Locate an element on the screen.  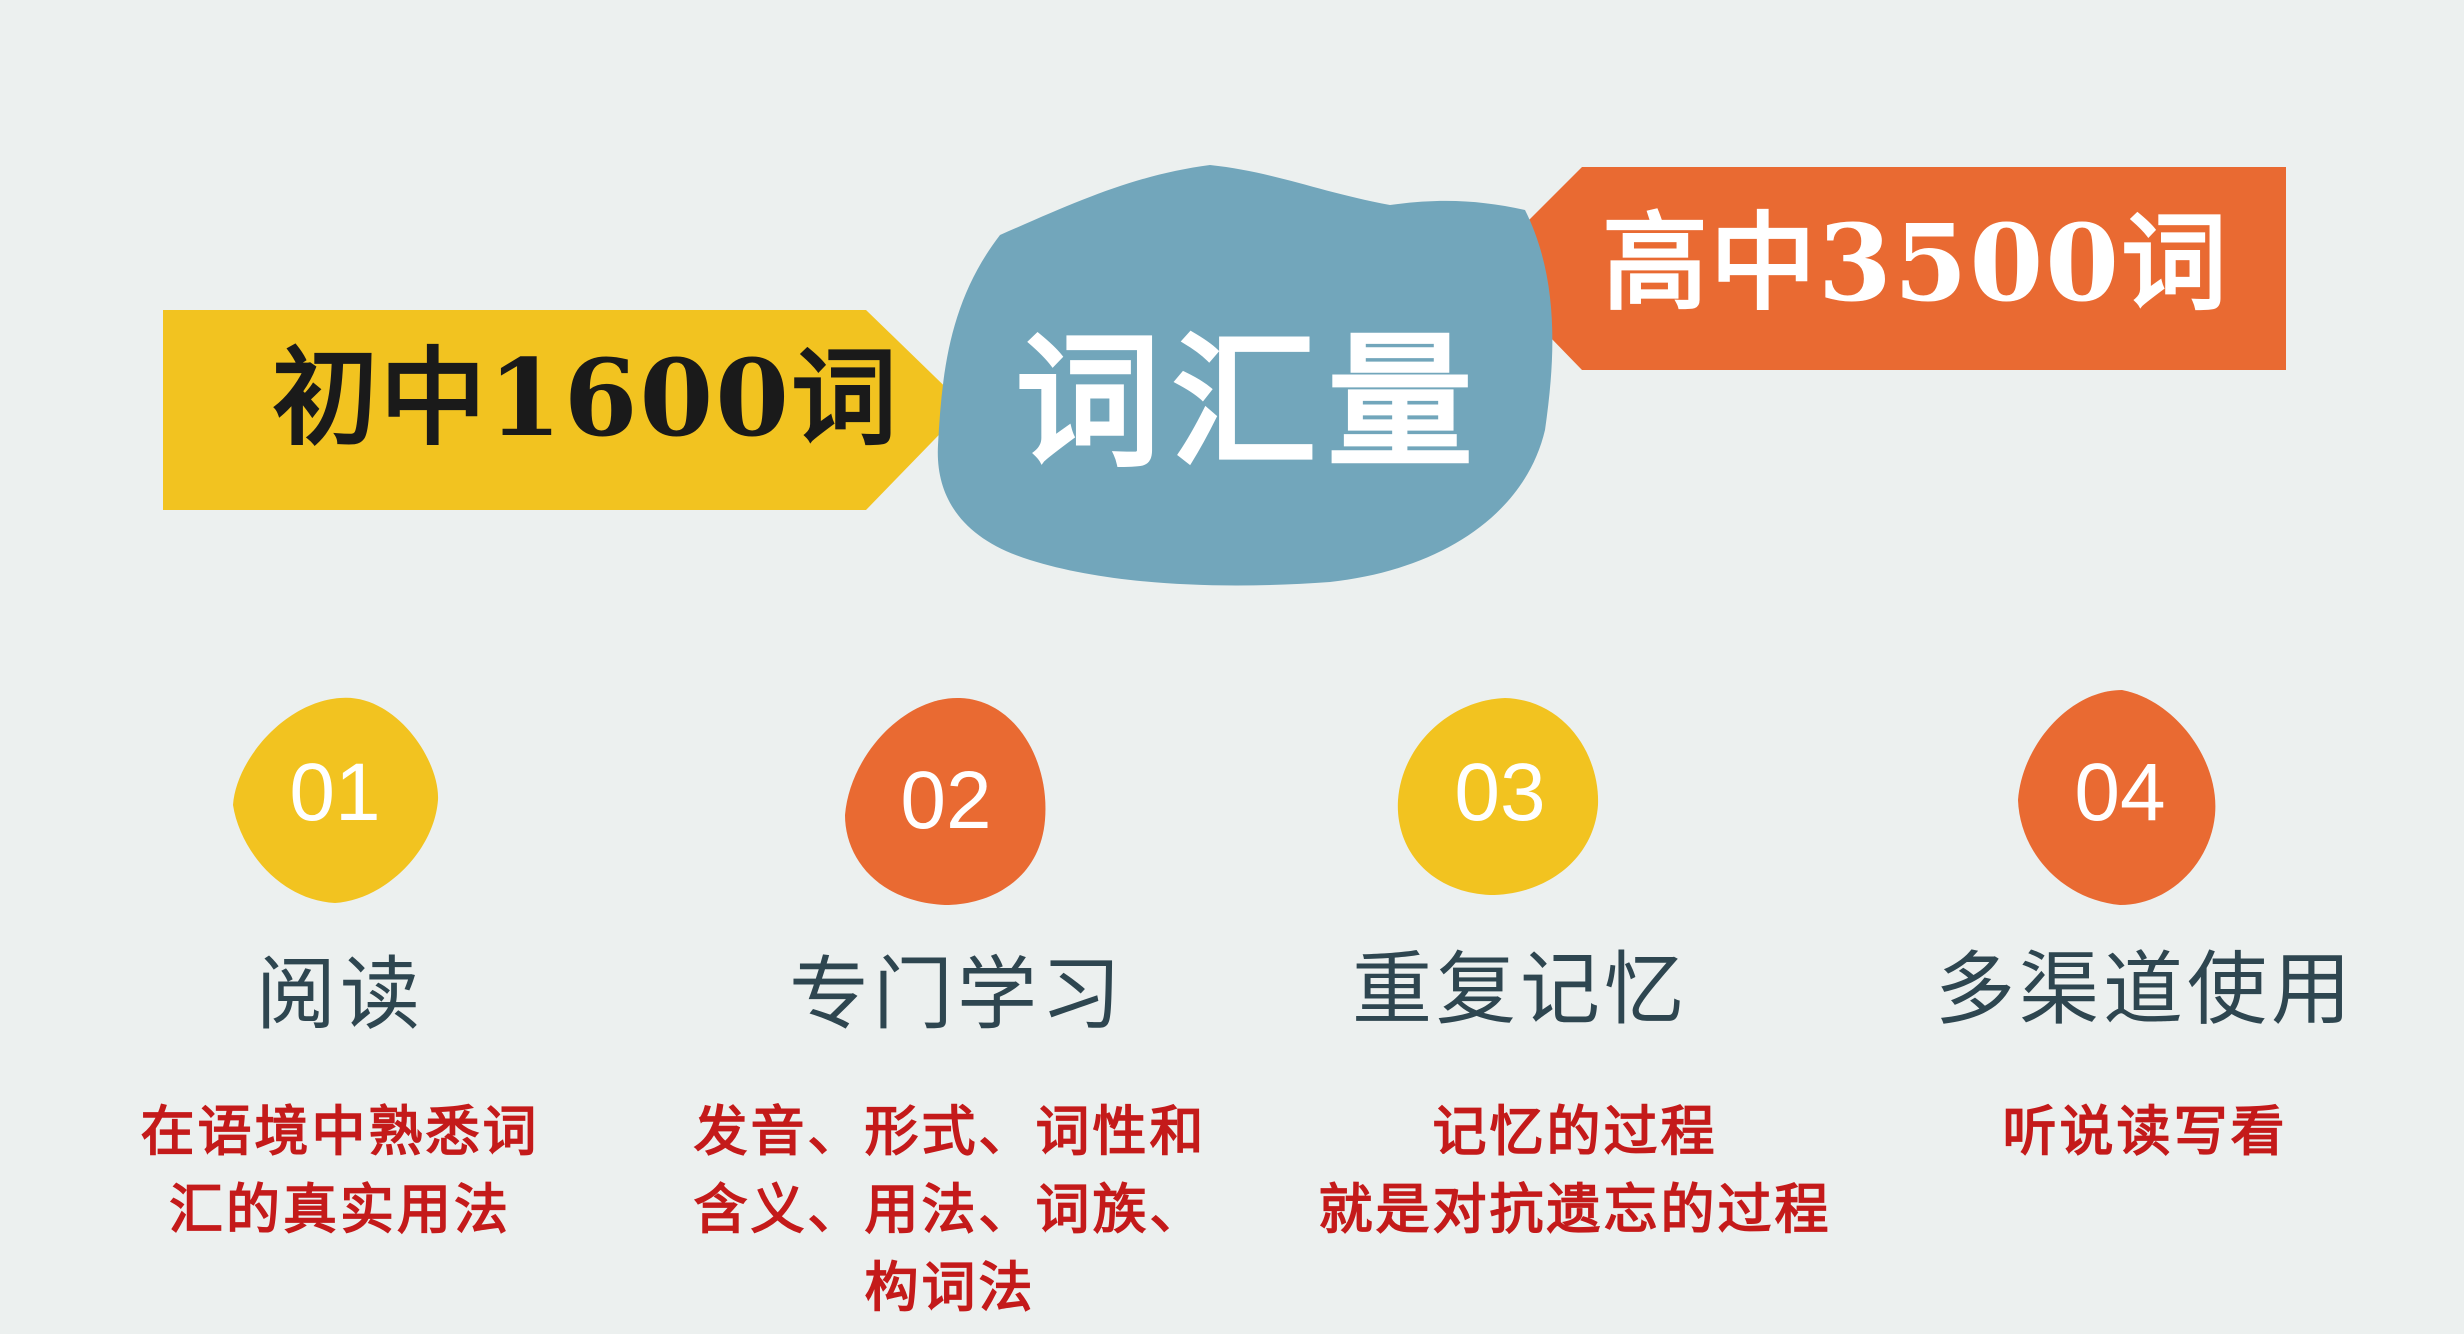
item-desc-line: 在语境中熟悉词 is located at coordinates (340, 1131).